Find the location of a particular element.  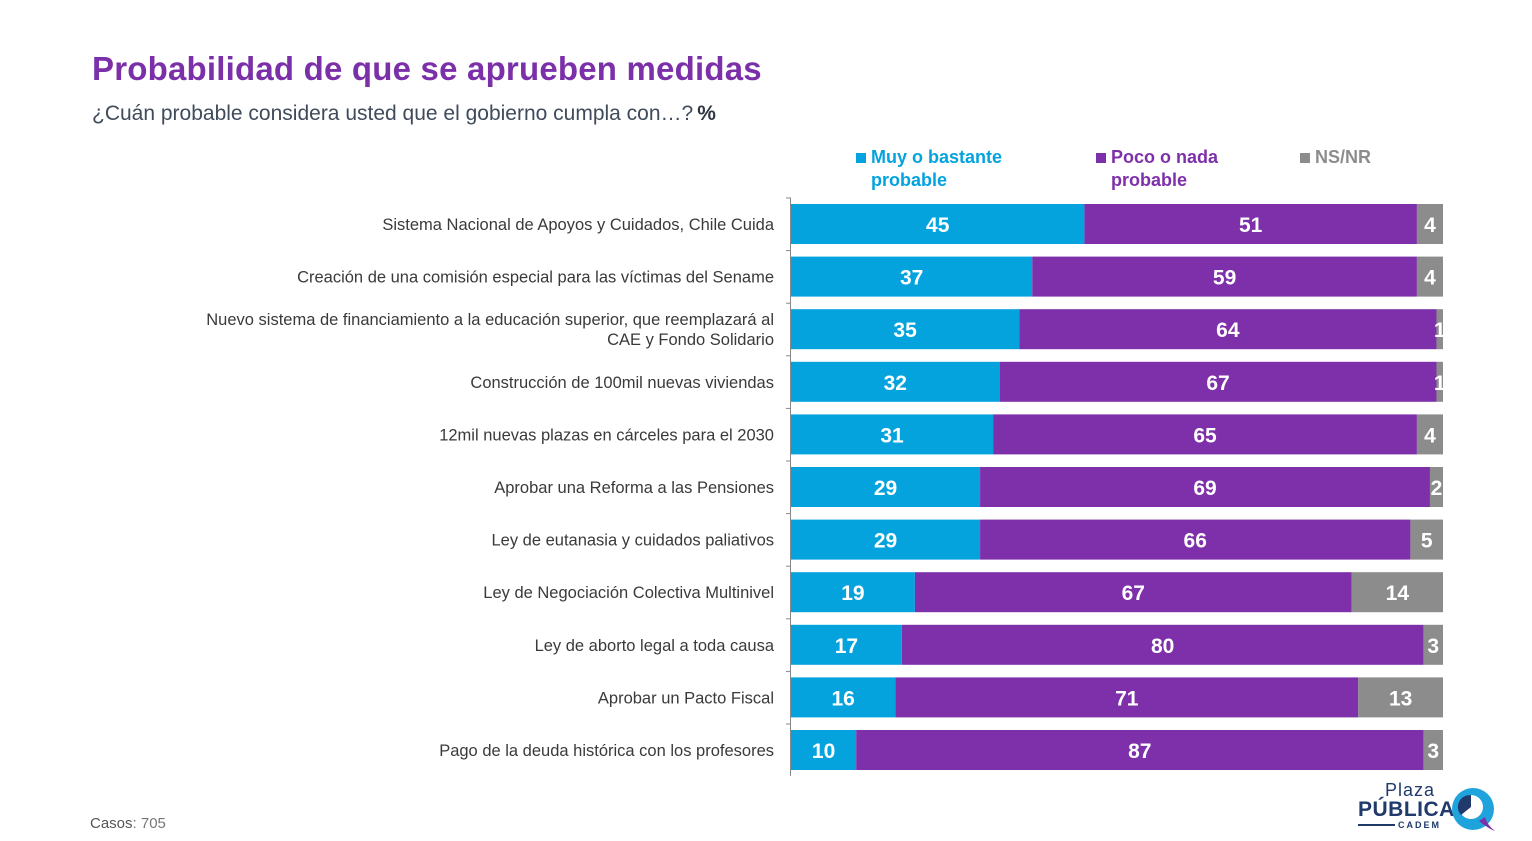

plaza-publica-logo: Plaza PÚBLICA CADEM is located at coordinates (1425, 807).